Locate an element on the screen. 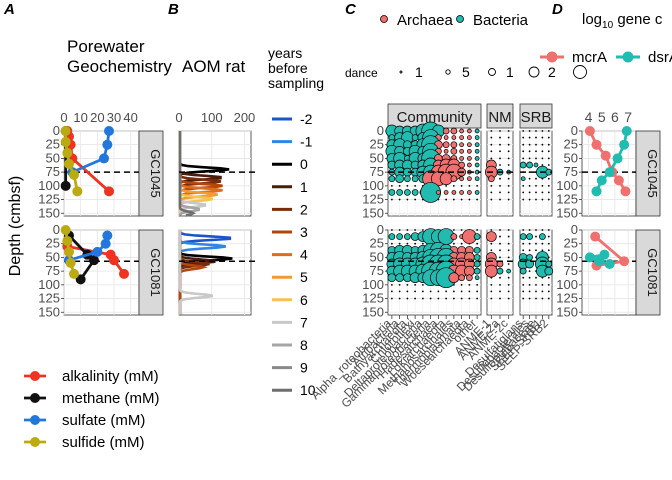  y-tick-label: 150 is located at coordinates (373, 311).